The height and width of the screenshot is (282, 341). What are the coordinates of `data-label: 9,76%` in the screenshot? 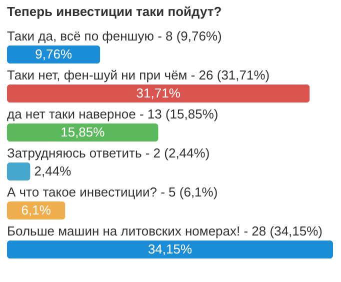 It's located at (53, 54).